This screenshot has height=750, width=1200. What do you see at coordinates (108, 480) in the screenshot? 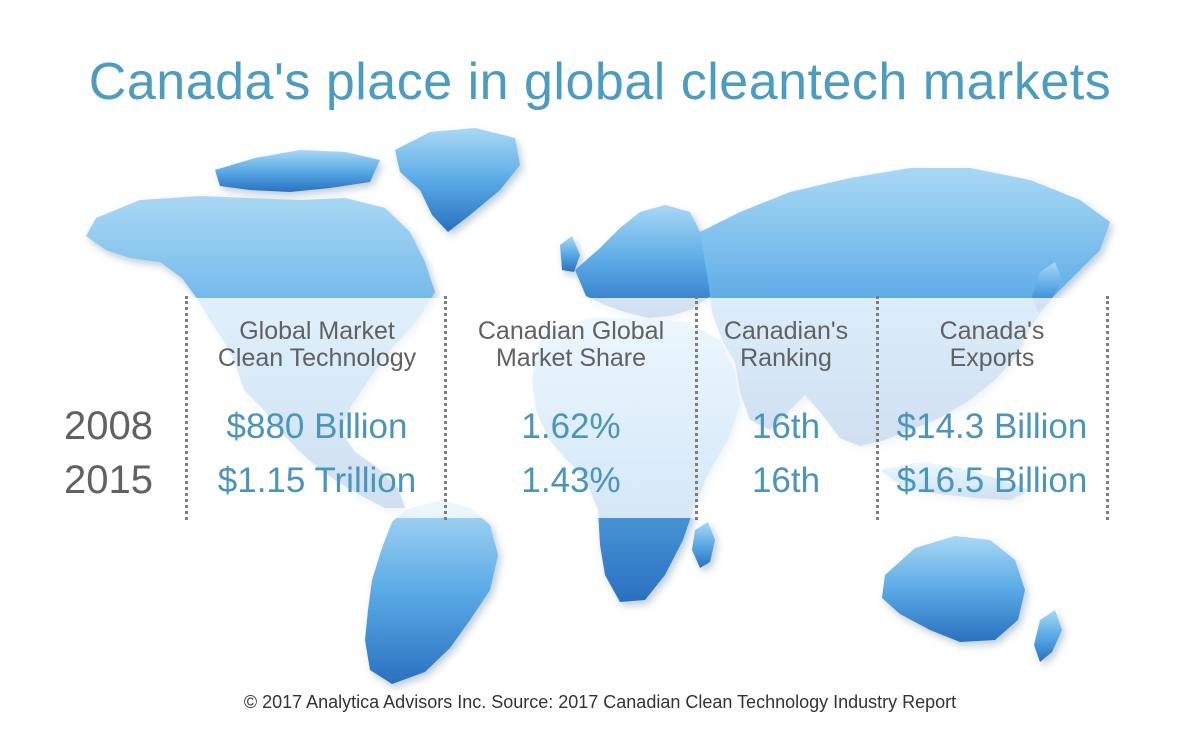
I see `year-label: 2015` at bounding box center [108, 480].